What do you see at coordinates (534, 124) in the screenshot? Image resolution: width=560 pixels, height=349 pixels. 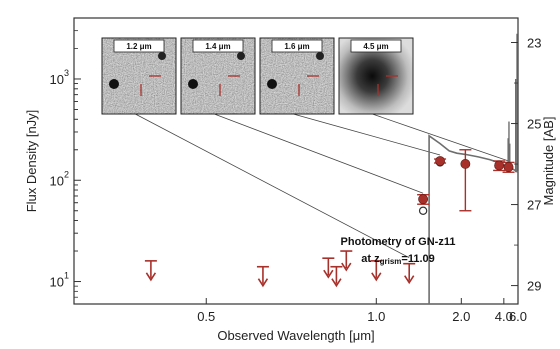 I see `y2-tick-label: 25` at bounding box center [534, 124].